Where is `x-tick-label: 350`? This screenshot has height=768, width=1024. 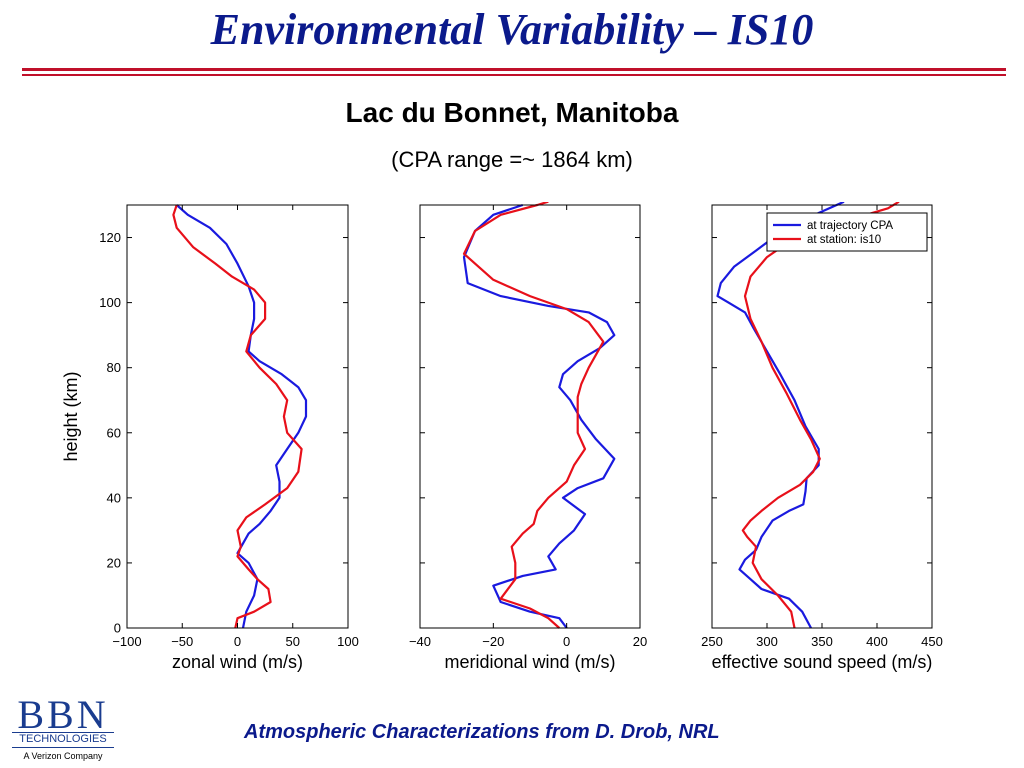
x-tick-label: 350 is located at coordinates (822, 641).